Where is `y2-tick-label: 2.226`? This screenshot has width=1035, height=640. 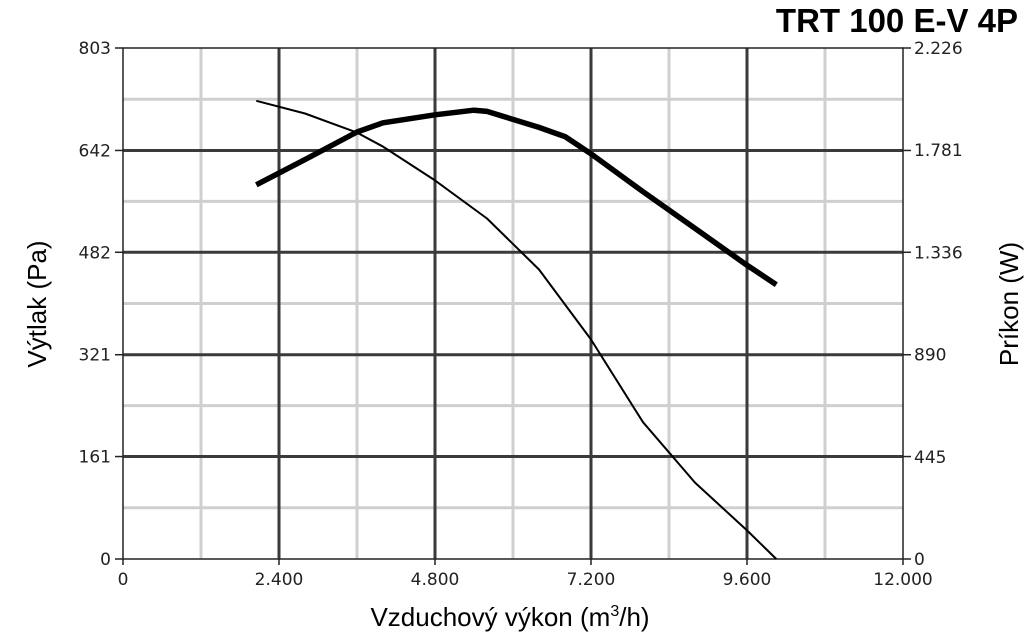
y2-tick-label: 2.226 is located at coordinates (938, 49).